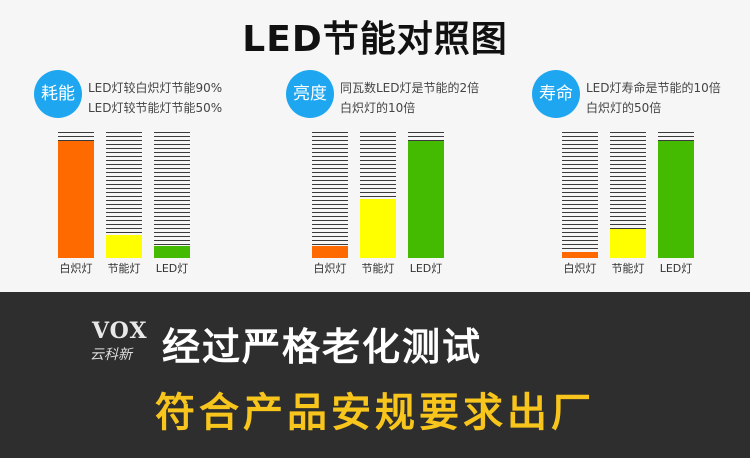  I want to click on desc-lifespan: LED灯寿命是节能的10倍 白炽灯的50倍, so click(653, 98).